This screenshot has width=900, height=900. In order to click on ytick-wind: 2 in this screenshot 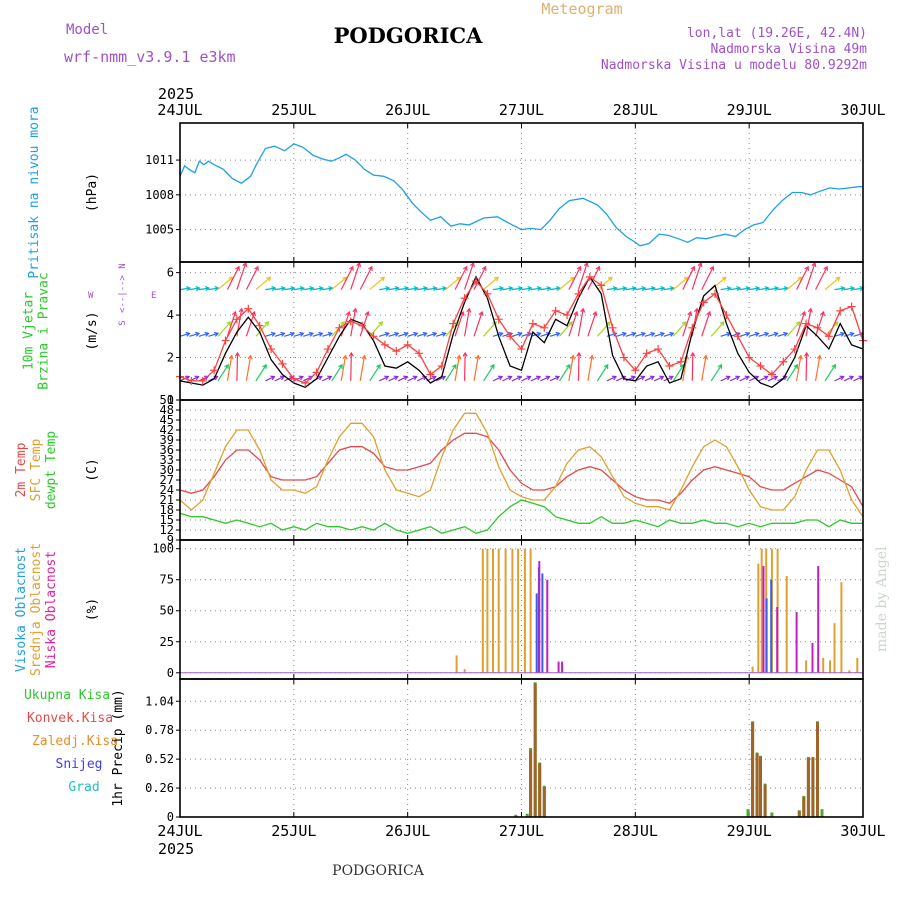, I will do `click(170, 358)`.